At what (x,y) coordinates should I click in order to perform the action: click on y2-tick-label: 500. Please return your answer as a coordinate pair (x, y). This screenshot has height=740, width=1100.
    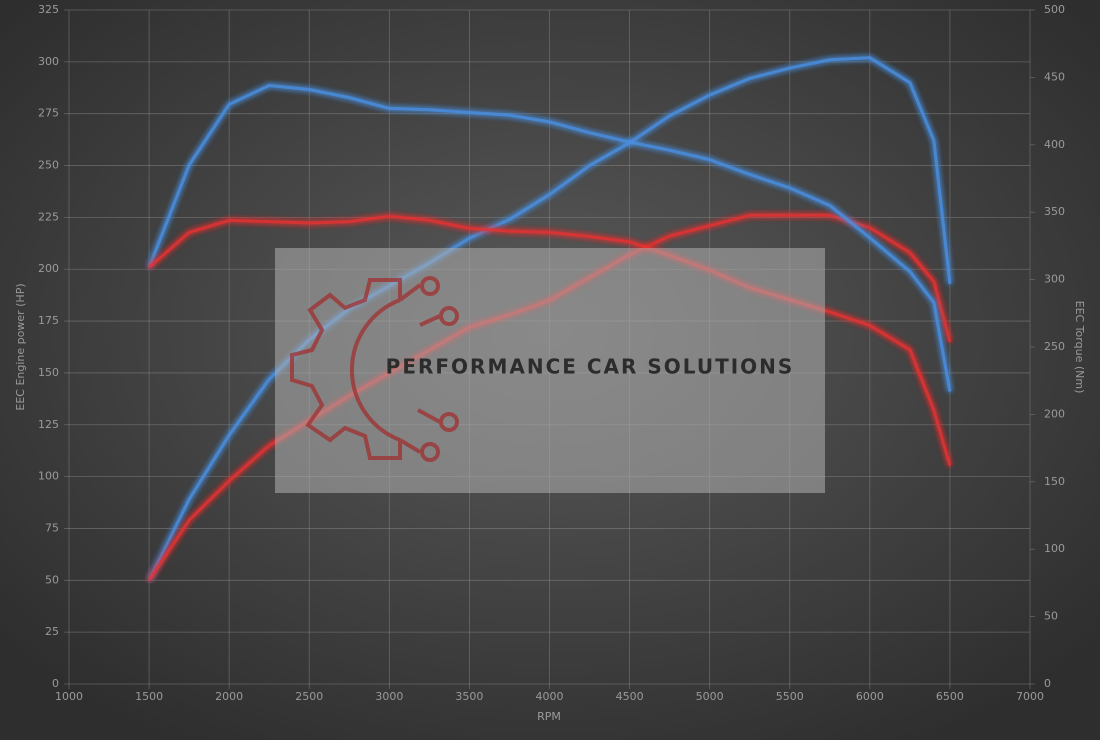
    Looking at the image, I should click on (1054, 9).